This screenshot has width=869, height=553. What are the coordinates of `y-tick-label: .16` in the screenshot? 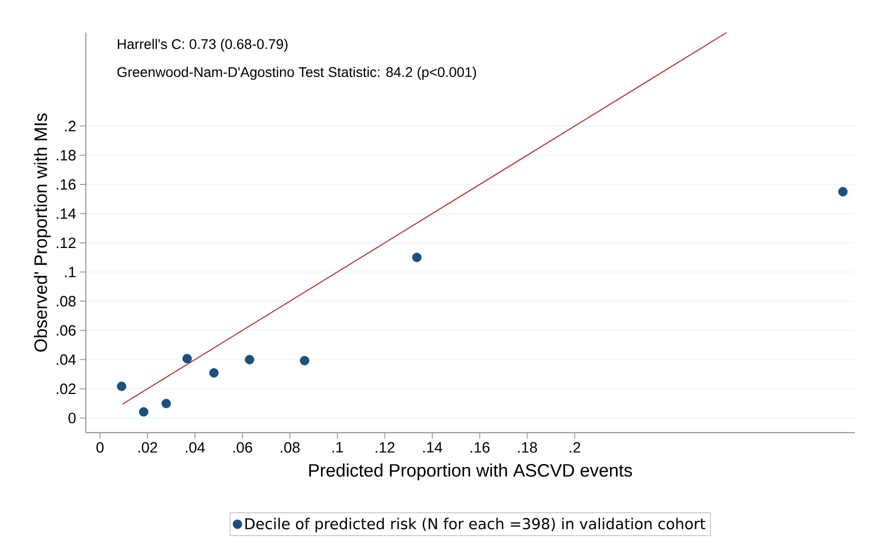 It's located at (66, 184).